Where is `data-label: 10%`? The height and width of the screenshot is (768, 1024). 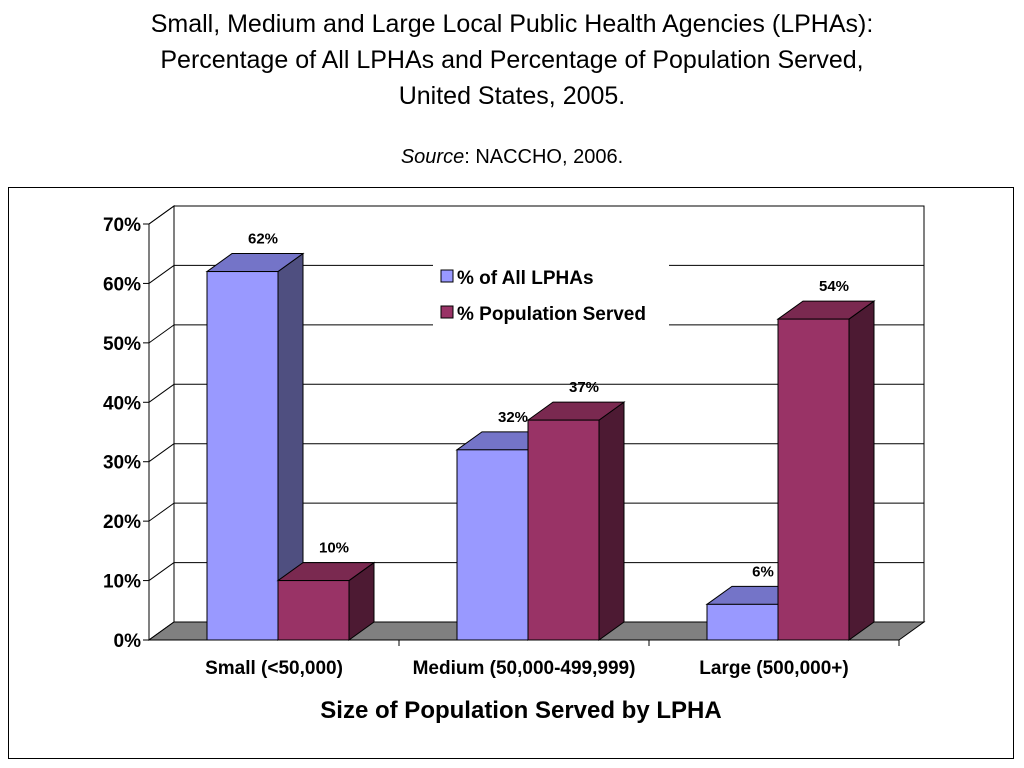
data-label: 10% is located at coordinates (334, 548).